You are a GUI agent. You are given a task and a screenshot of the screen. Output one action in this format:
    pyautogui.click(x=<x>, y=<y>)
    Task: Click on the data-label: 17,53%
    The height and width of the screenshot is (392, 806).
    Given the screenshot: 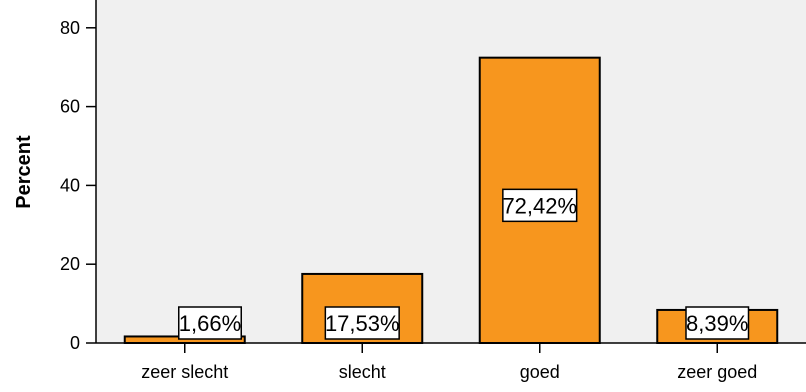 What is the action you would take?
    pyautogui.click(x=362, y=323)
    